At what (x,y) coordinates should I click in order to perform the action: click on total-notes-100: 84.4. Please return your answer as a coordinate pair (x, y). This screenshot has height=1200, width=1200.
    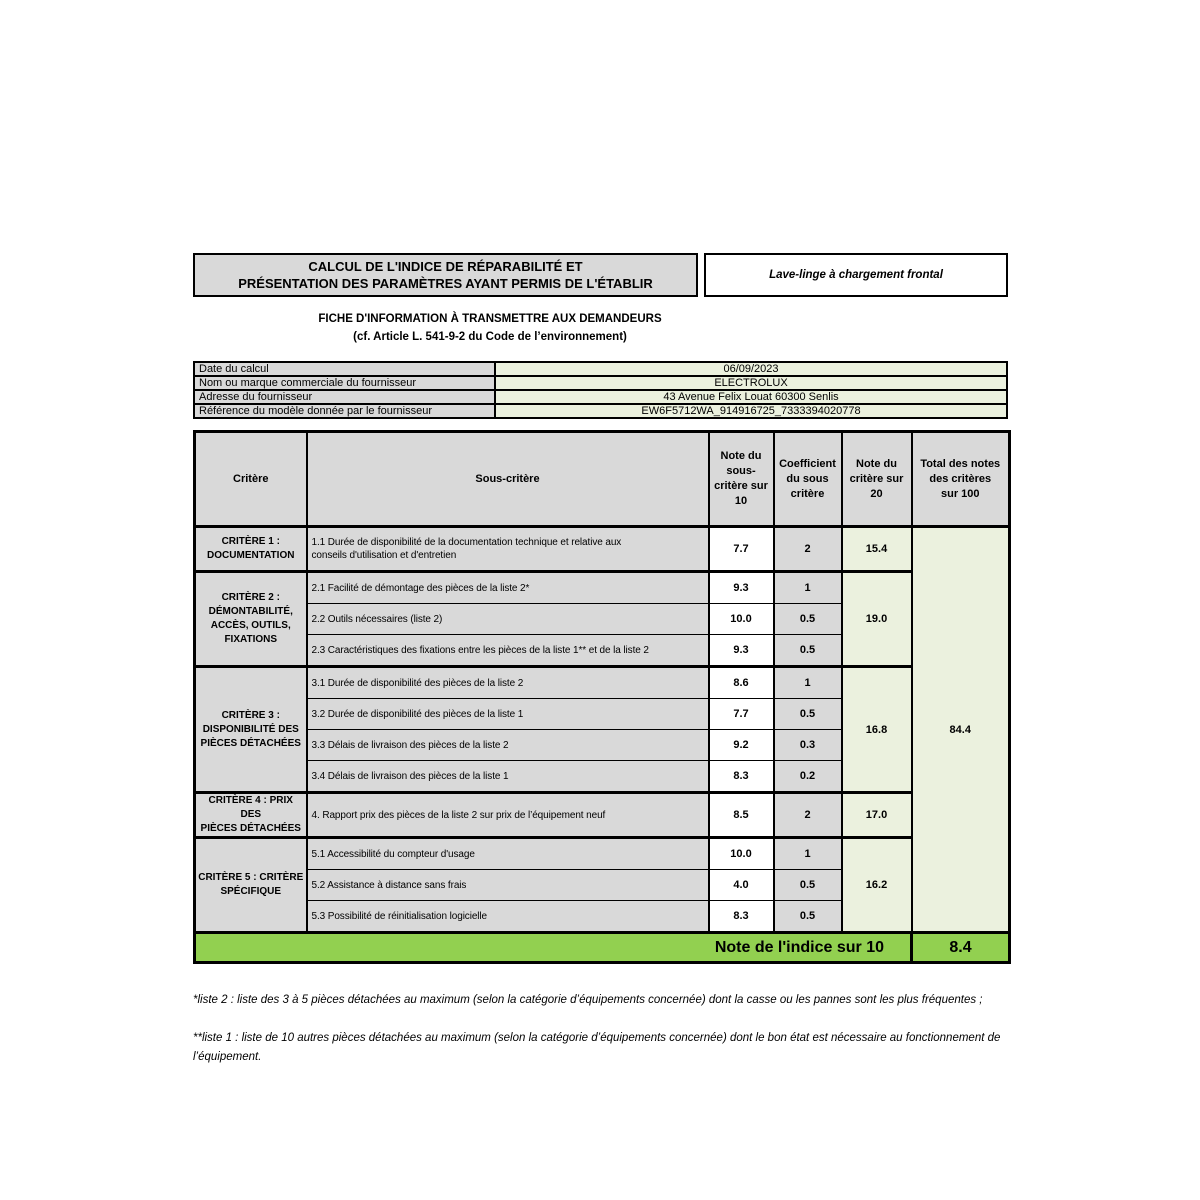
    Looking at the image, I should click on (960, 729).